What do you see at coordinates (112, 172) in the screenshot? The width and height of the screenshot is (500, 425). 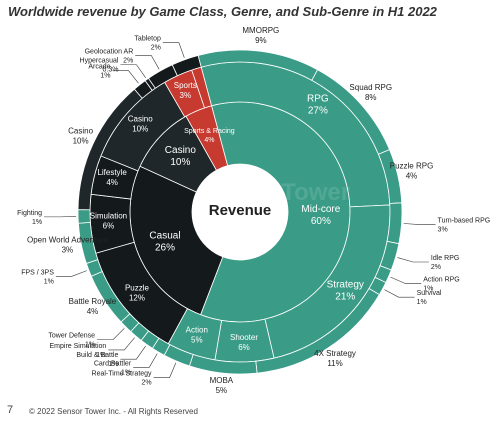 I see `label-genre-lifestyle: Lifestyle` at bounding box center [112, 172].